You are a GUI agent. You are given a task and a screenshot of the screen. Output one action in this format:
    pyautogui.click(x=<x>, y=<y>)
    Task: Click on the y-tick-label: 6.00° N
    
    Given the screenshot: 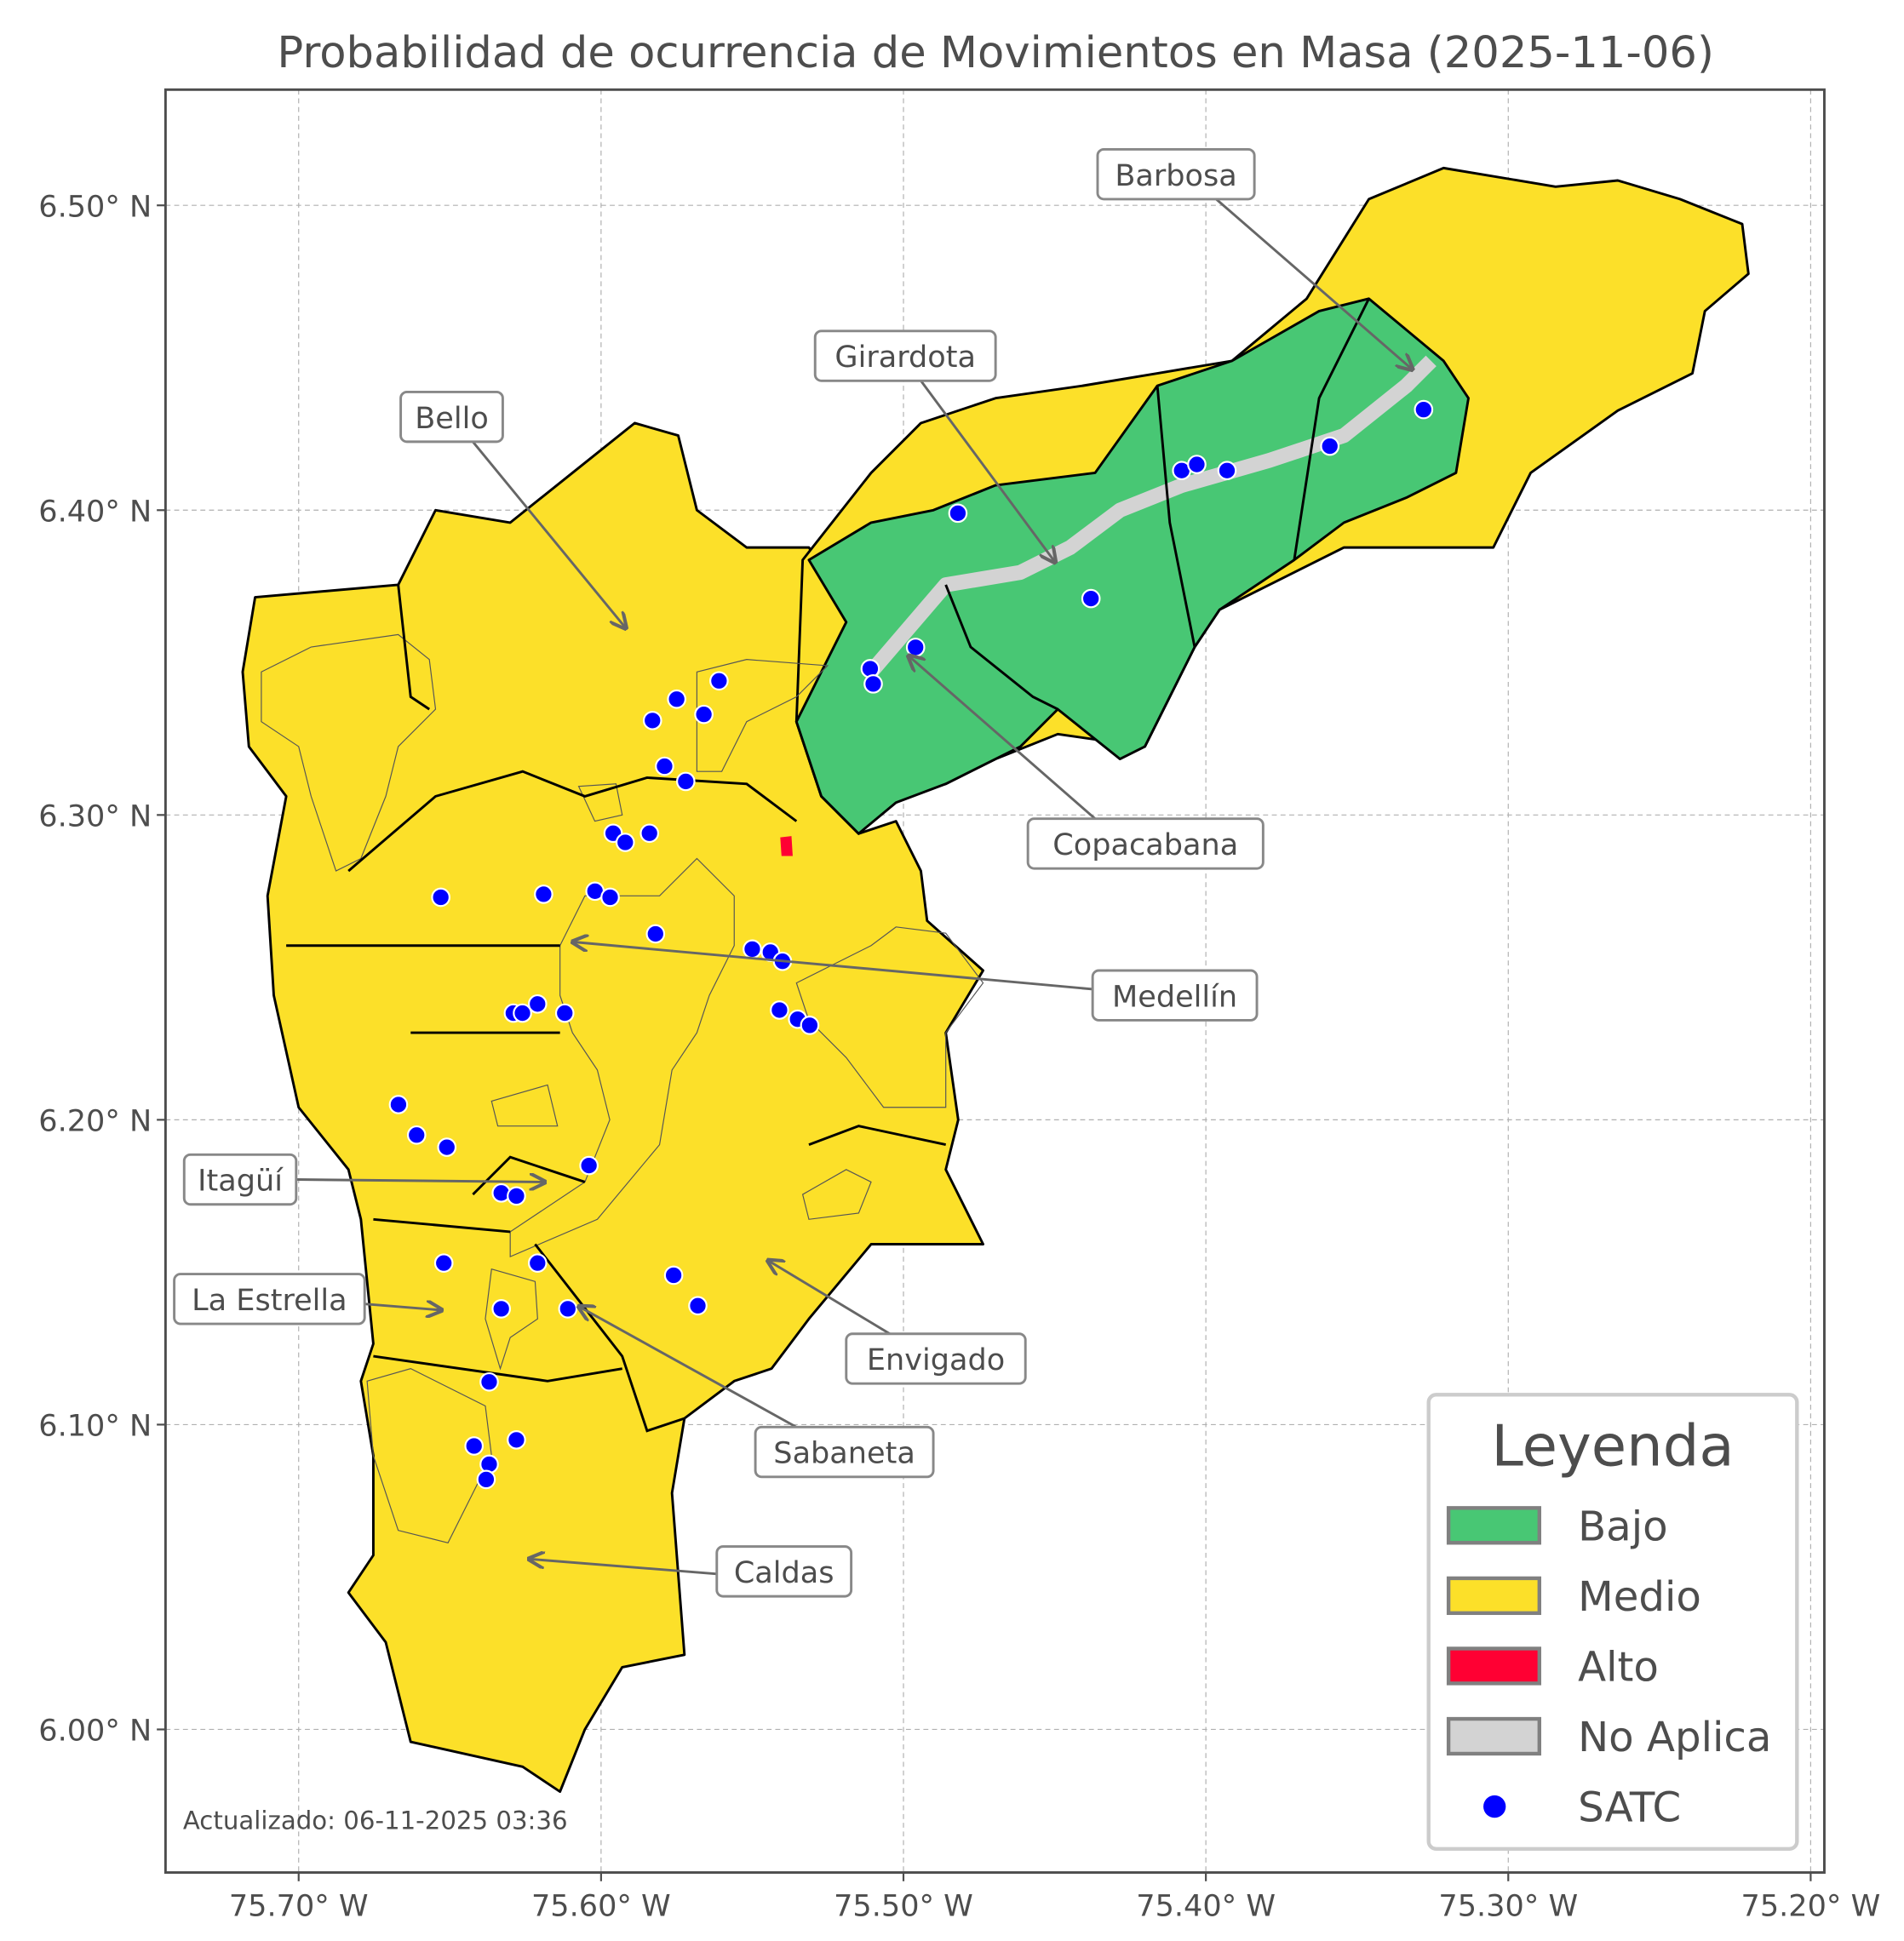 What is the action you would take?
    pyautogui.click(x=95, y=1731)
    